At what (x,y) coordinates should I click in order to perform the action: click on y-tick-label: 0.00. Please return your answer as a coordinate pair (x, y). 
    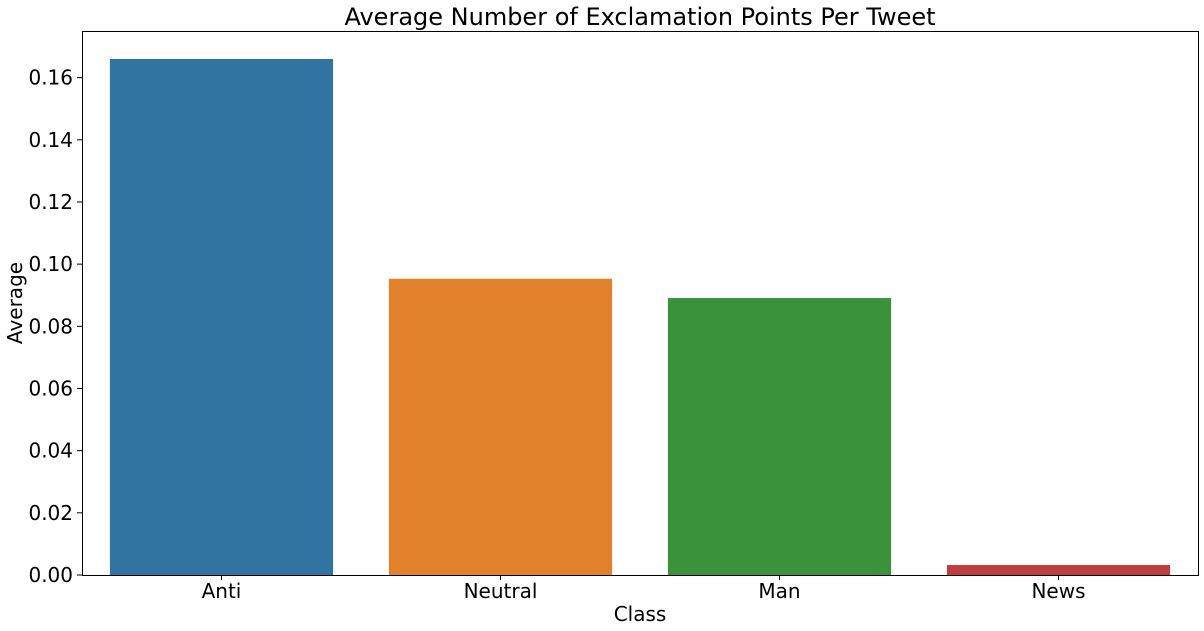
    Looking at the image, I should click on (50, 575).